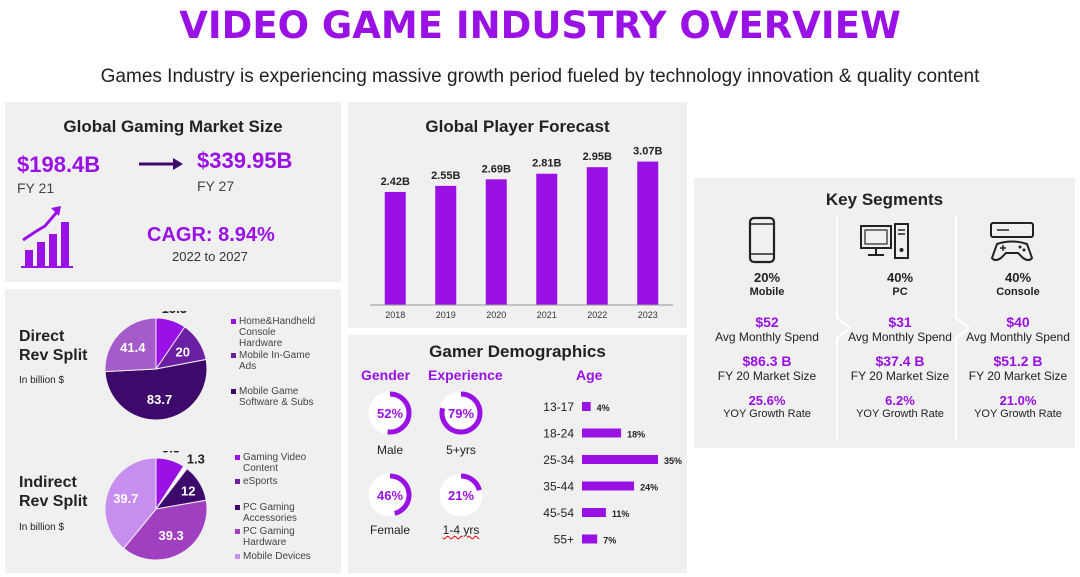 Image resolution: width=1080 pixels, height=577 pixels. What do you see at coordinates (767, 292) in the screenshot?
I see `segment-mobile-name: Mobile` at bounding box center [767, 292].